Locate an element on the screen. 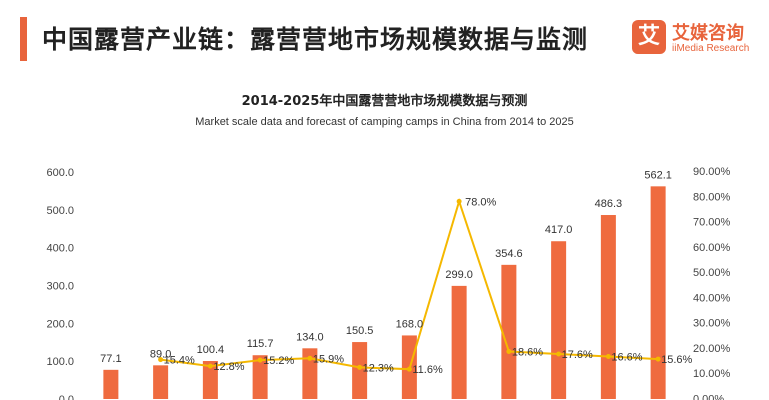 This screenshot has width=769, height=400. right-axis-tick-label: 30.00% is located at coordinates (712, 324).